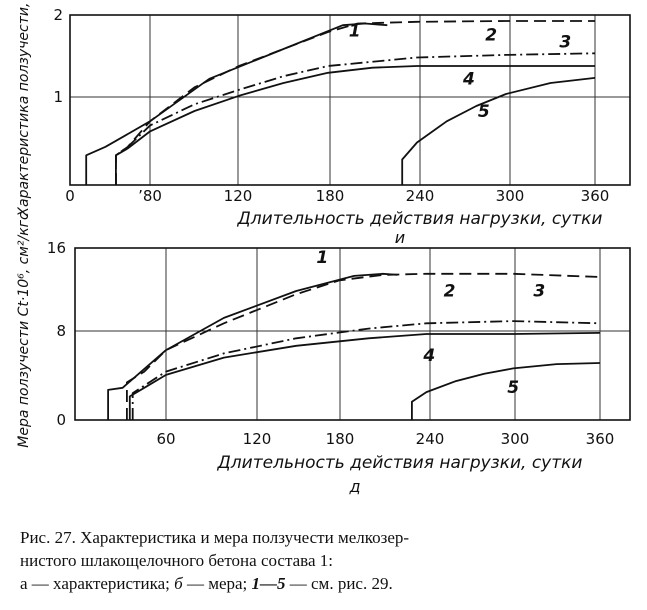  I want to click on y-tick-label: 16, so click(56, 248).